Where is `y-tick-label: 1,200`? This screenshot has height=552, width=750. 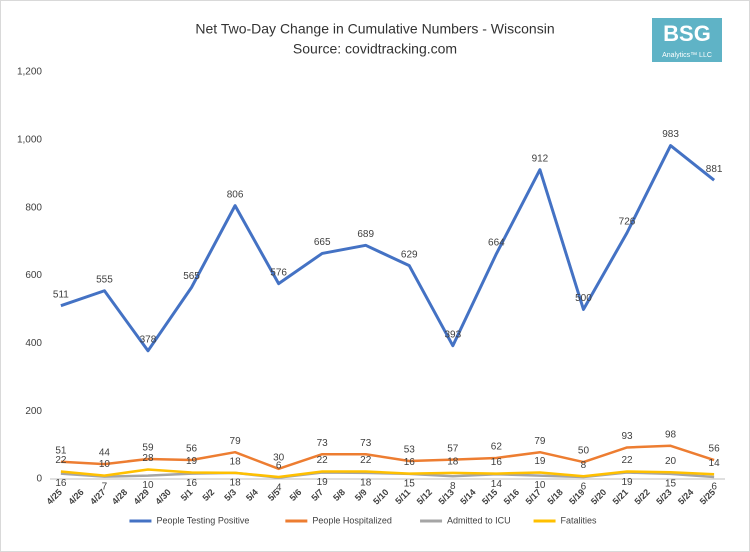 y-tick-label: 1,200 is located at coordinates (29, 72).